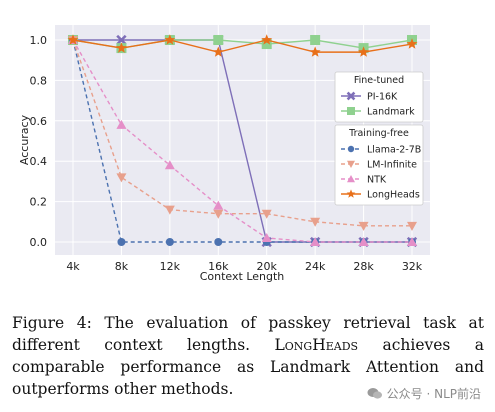  What do you see at coordinates (375, 393) in the screenshot?
I see `wechat-icon` at bounding box center [375, 393].